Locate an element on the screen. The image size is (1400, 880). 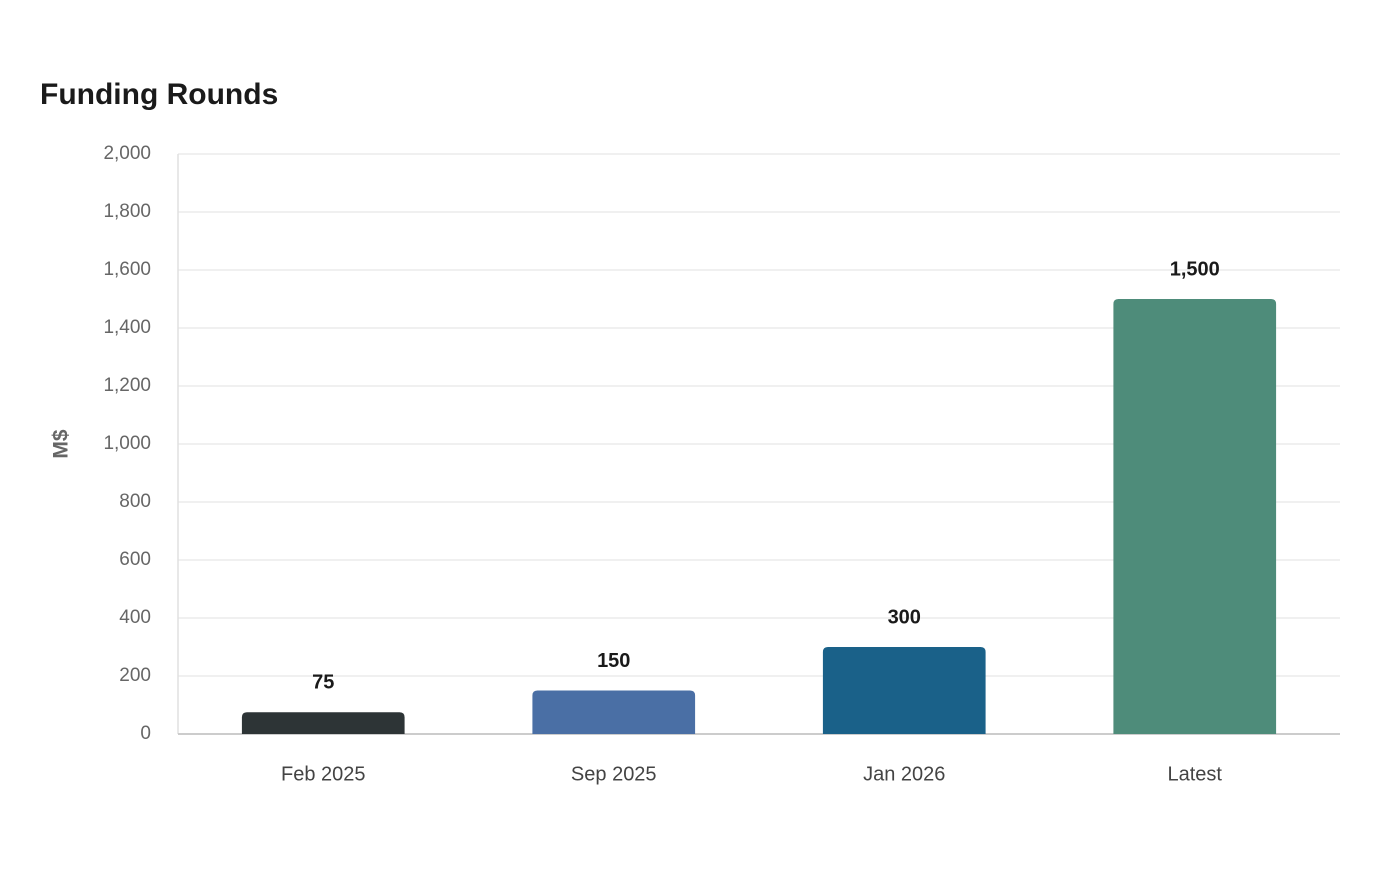
value-label: 75 is located at coordinates (323, 683).